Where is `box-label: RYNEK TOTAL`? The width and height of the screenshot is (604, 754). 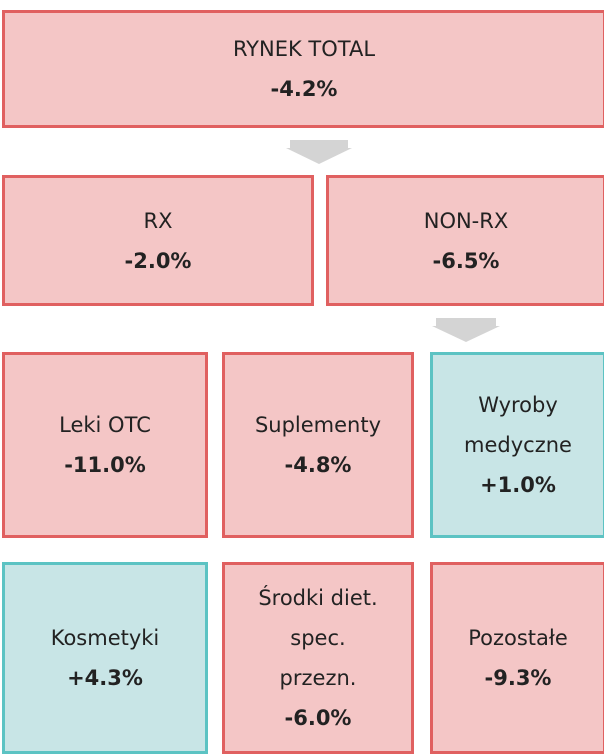
box-label: RYNEK TOTAL is located at coordinates (304, 49).